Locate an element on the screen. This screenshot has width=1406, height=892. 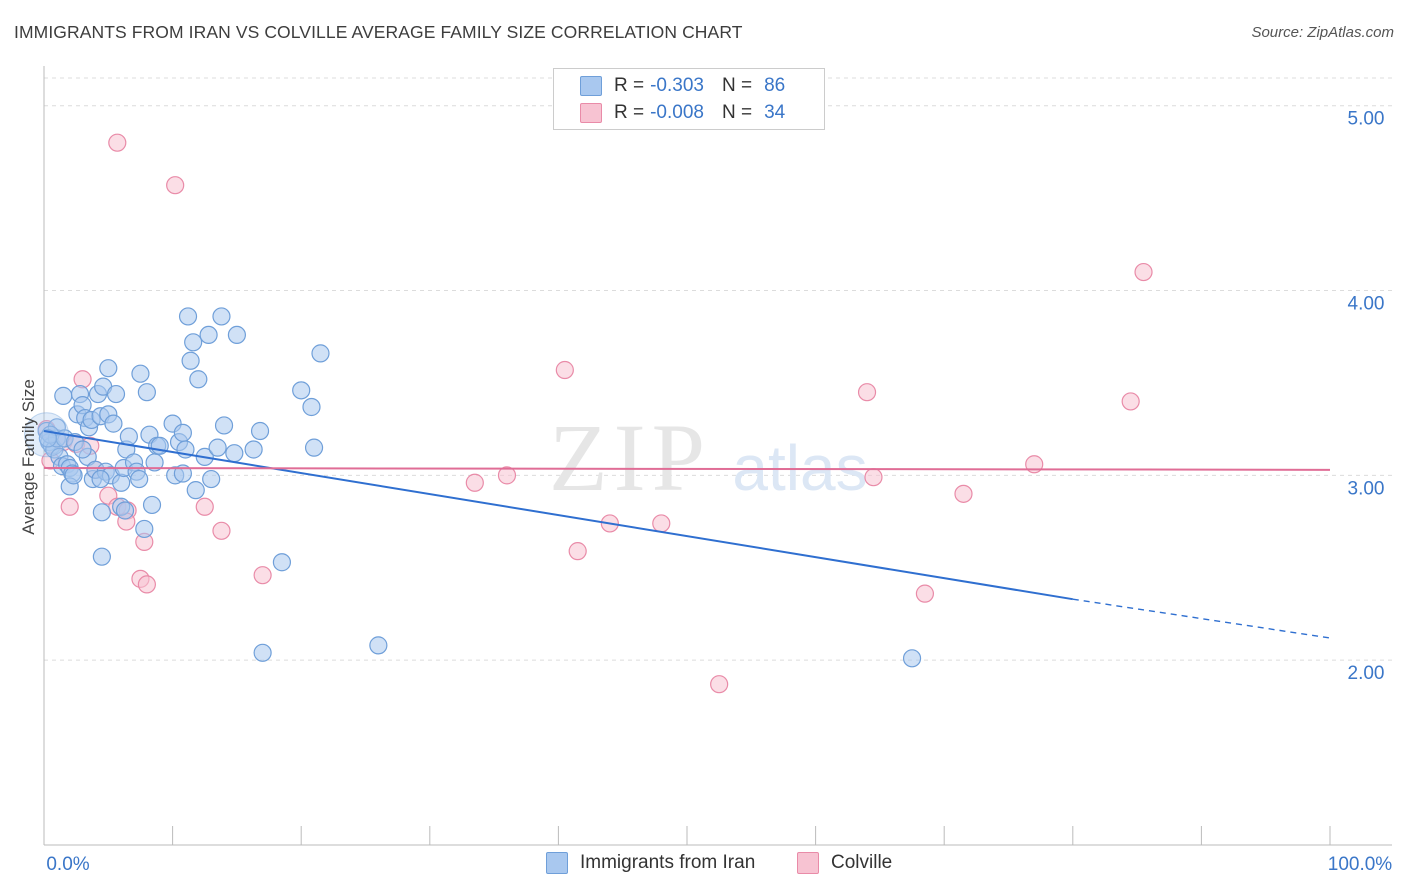
legend-r-value-colville: -0.008 is located at coordinates (677, 112).